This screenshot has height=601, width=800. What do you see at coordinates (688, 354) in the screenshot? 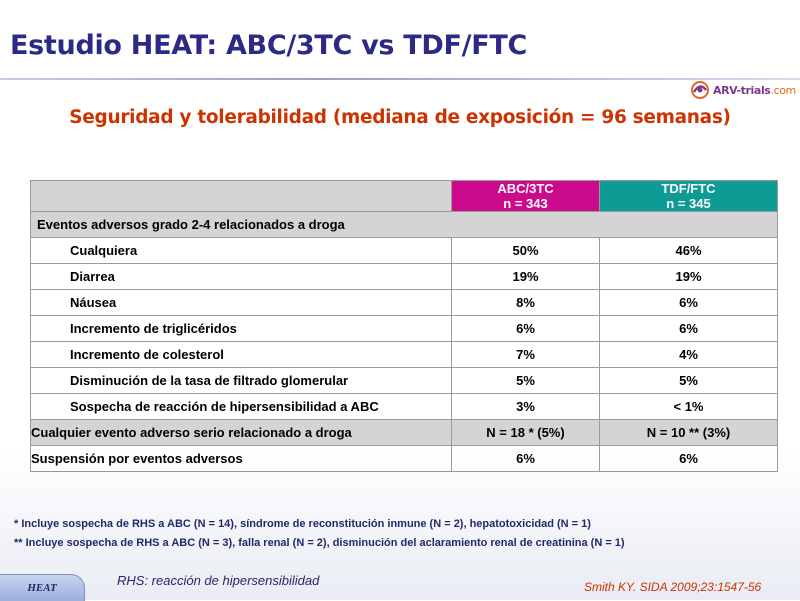
I see `tdf-value: 4%` at bounding box center [688, 354].